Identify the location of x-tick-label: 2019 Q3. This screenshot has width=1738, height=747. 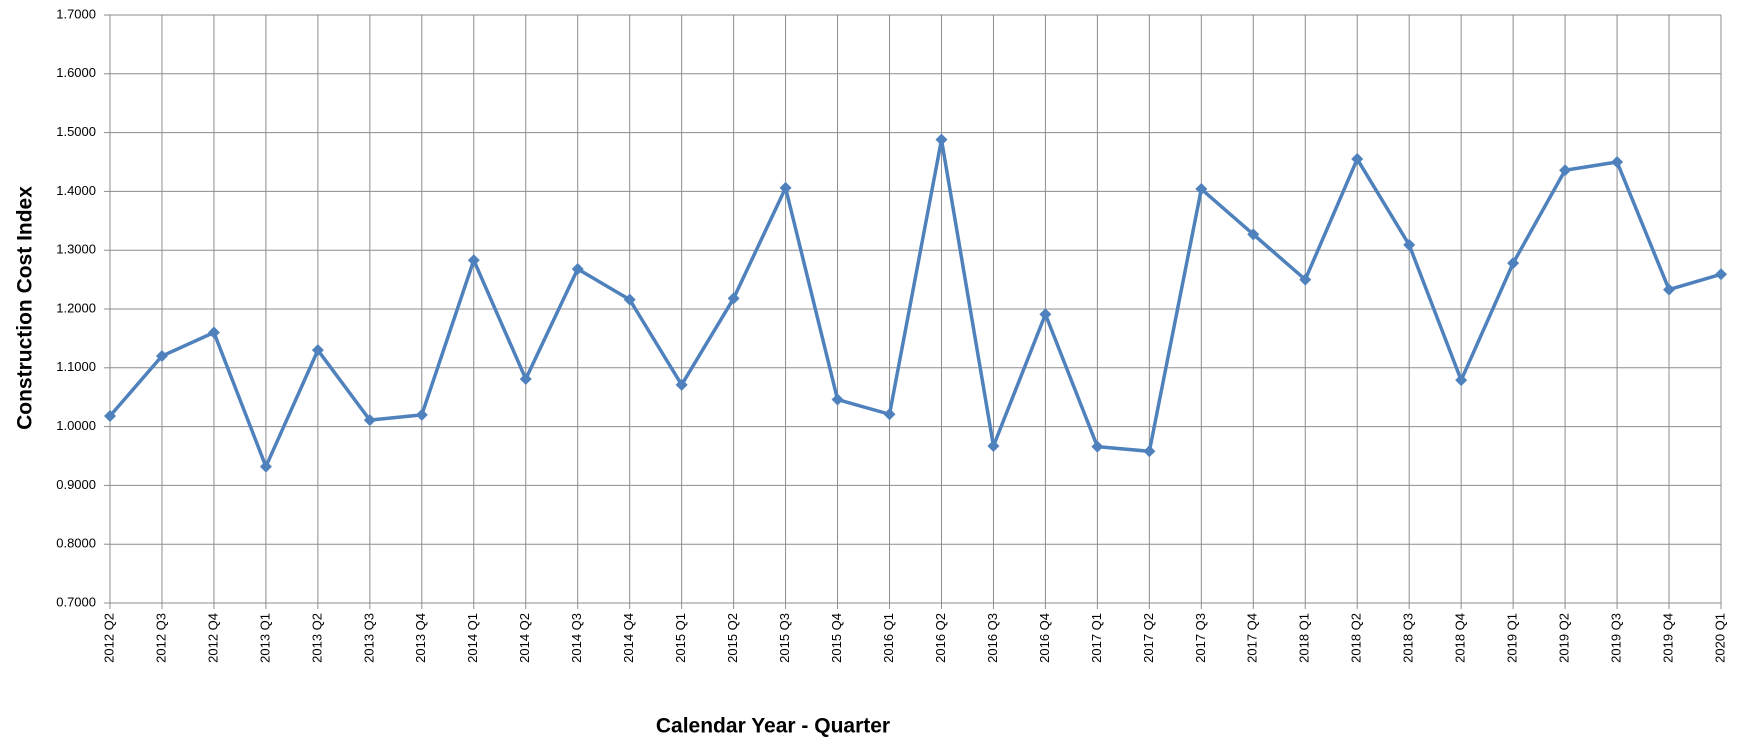
(1616, 638).